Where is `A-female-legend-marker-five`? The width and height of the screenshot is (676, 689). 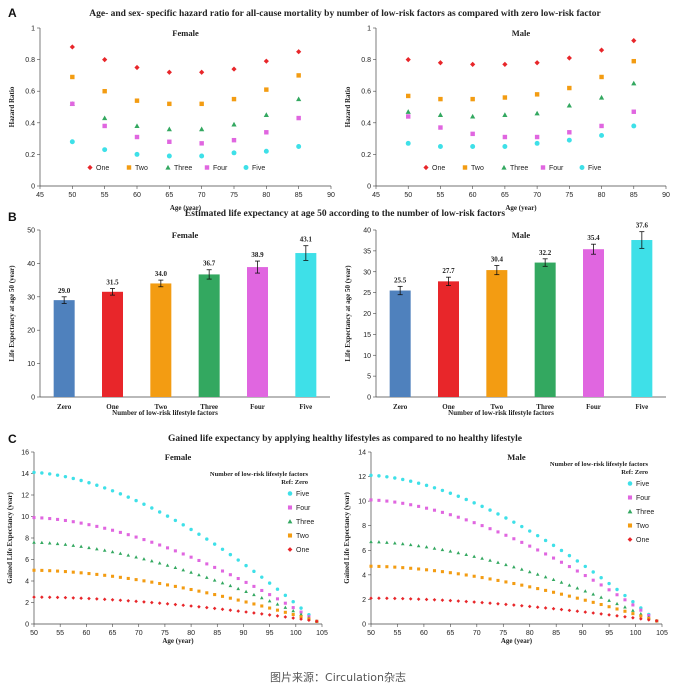
A-female-legend-marker-five is located at coordinates (246, 167).